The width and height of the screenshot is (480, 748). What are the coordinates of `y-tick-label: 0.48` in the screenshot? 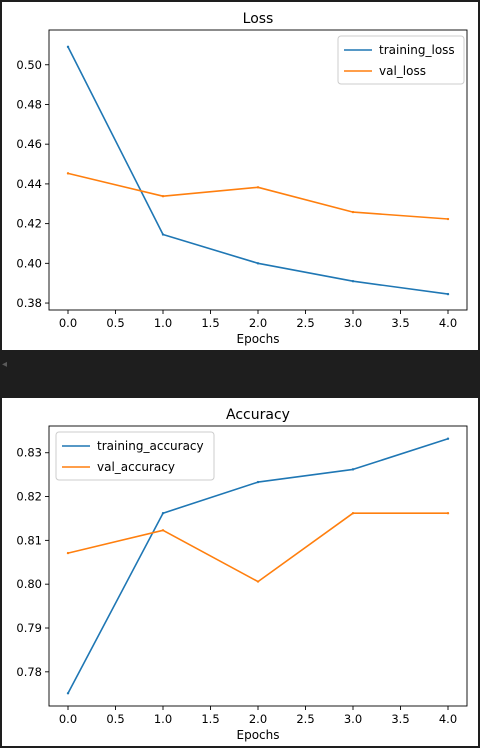 It's located at (29, 104).